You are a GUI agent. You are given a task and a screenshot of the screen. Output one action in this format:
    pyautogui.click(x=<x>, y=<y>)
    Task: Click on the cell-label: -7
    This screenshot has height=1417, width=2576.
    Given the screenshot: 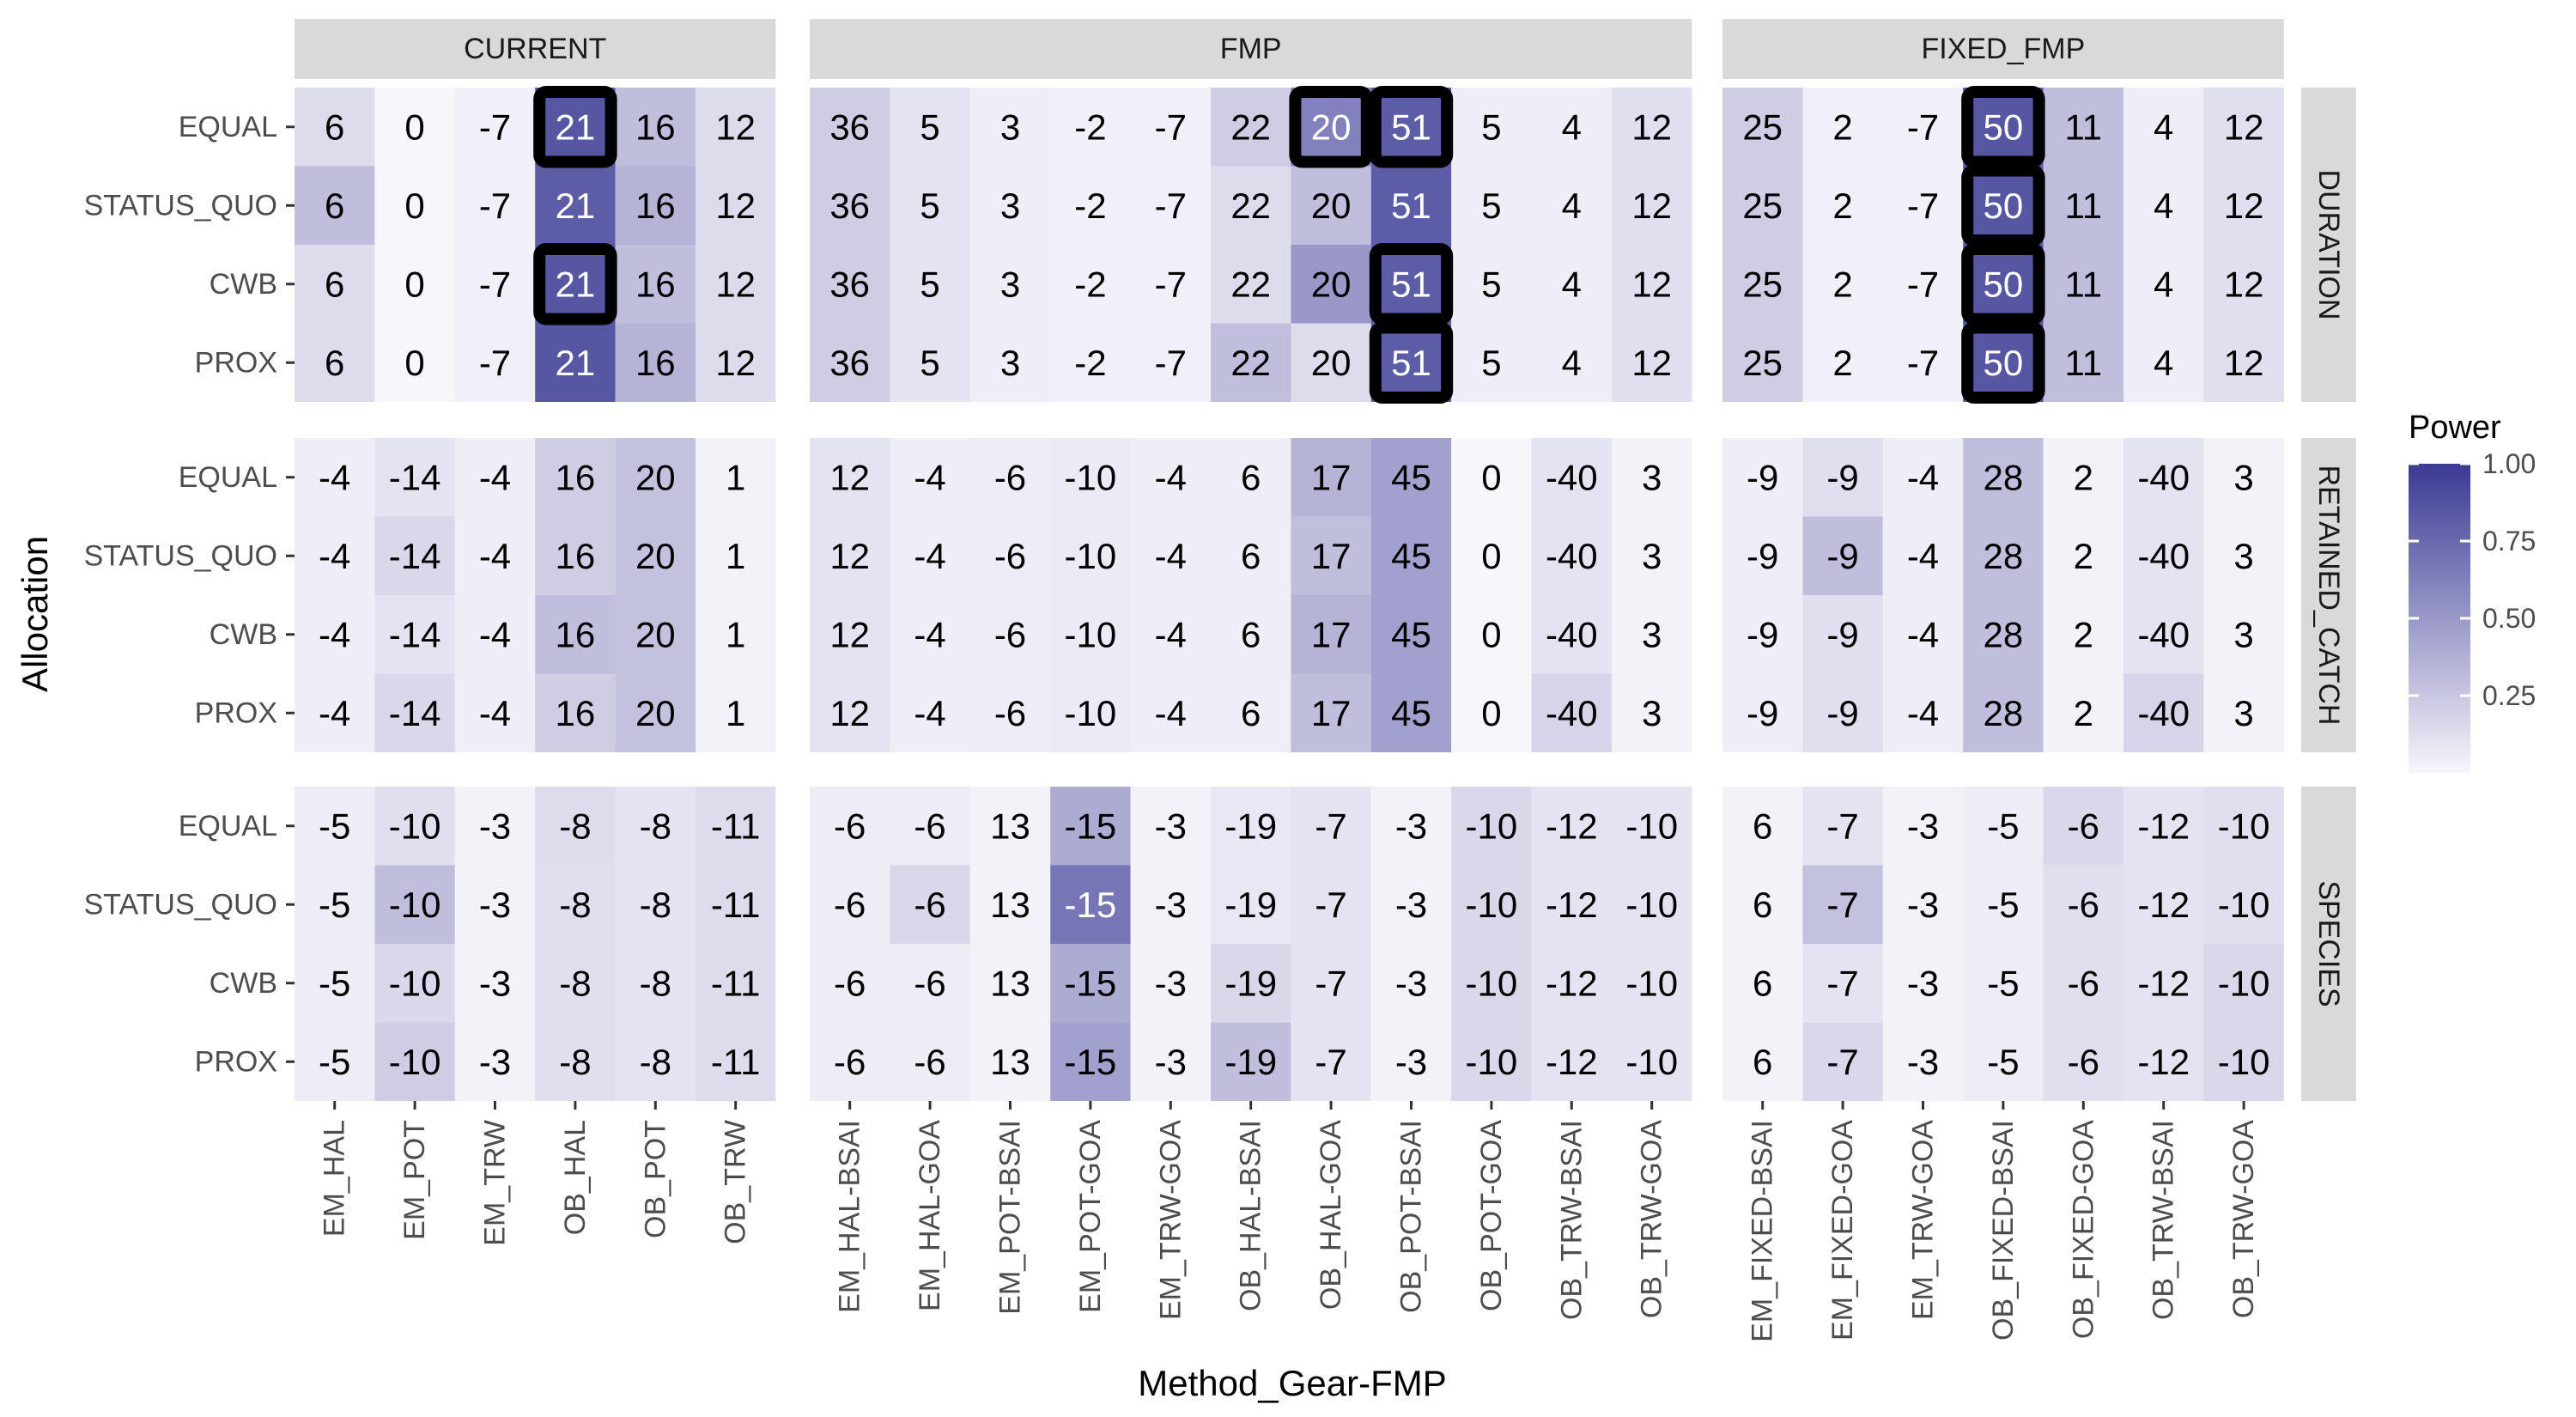 What is the action you would take?
    pyautogui.click(x=1171, y=363)
    